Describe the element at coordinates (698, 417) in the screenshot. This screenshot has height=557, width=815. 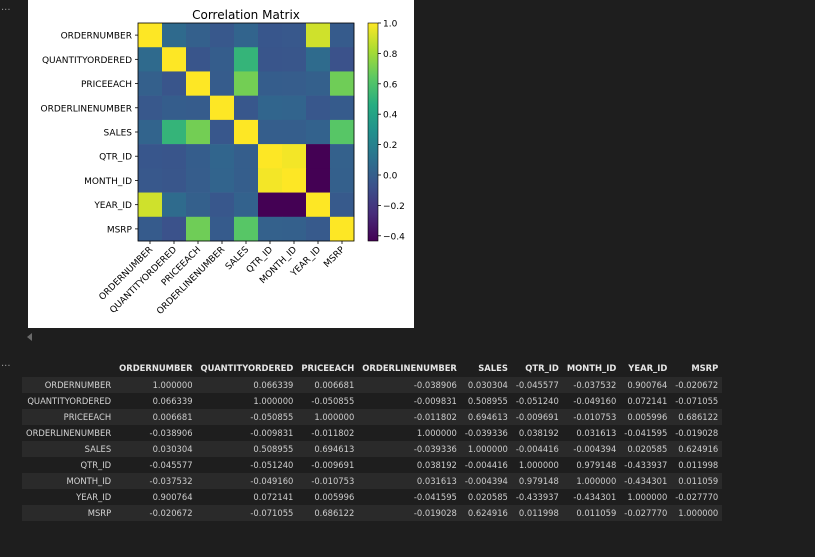
I see `table-cell: 0.686122` at that location.